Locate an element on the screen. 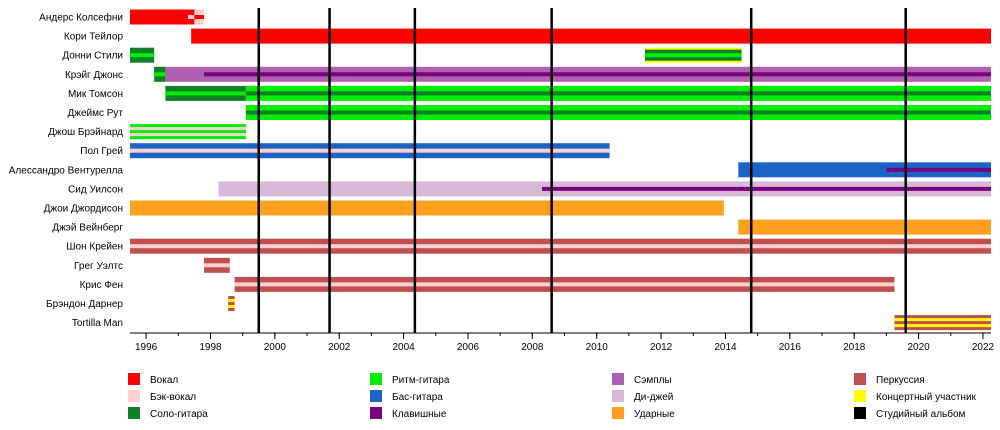 The image size is (1000, 430). legend-label: Вокал is located at coordinates (164, 380).